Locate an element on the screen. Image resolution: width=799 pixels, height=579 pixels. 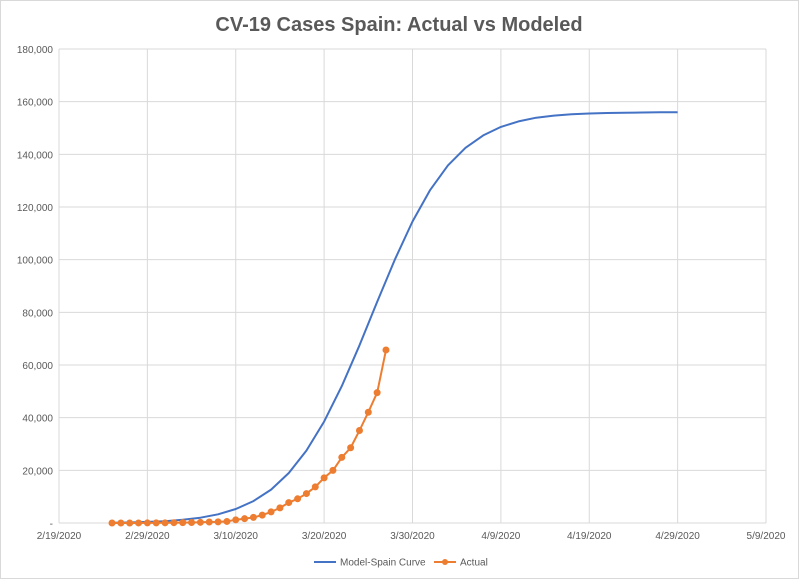
legend: Model-Spain Curve Actual is located at coordinates (401, 563).